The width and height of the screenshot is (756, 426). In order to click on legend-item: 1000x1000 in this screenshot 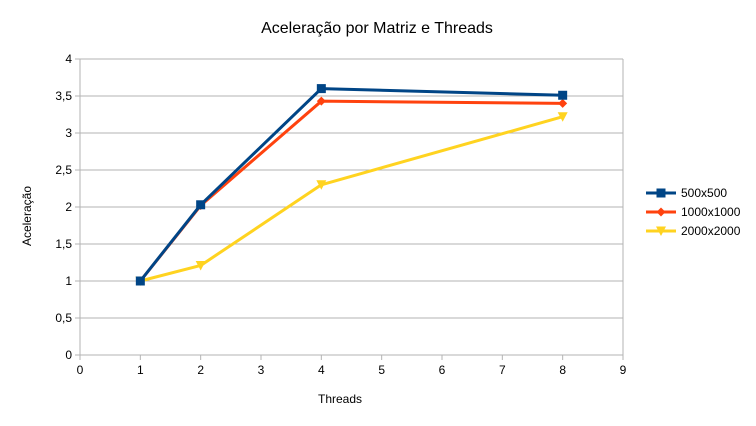, I will do `click(693, 212)`.